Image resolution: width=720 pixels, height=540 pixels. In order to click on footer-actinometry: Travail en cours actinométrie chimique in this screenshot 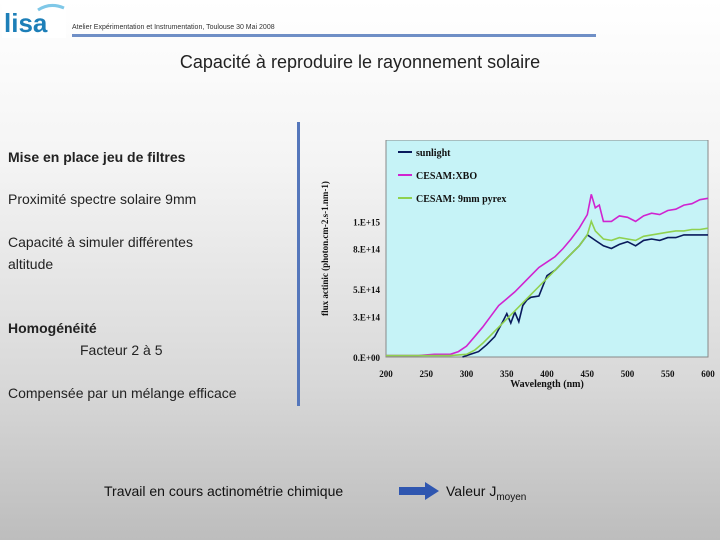, I will do `click(224, 491)`.